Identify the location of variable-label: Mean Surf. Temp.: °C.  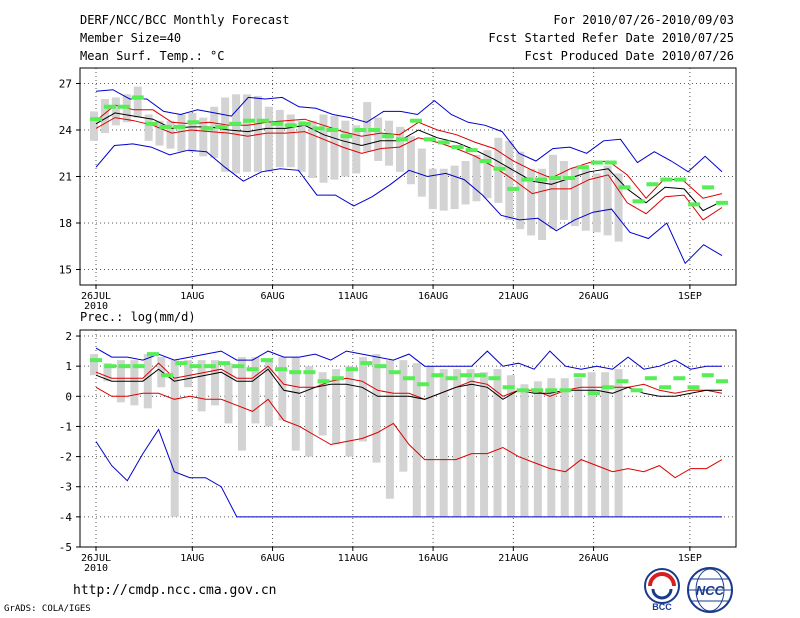
(152, 56).